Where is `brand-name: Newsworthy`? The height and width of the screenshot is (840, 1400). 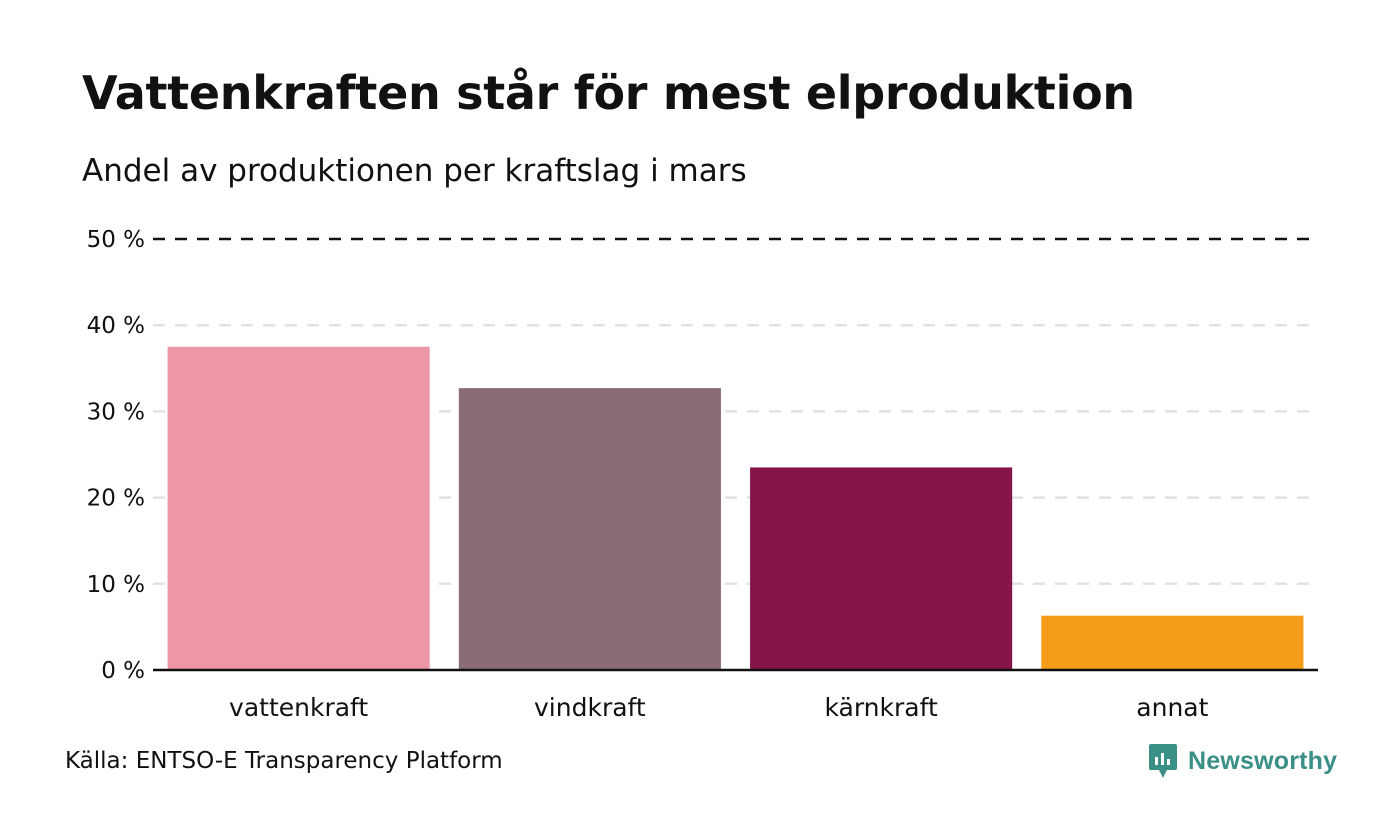
brand-name: Newsworthy is located at coordinates (1263, 760).